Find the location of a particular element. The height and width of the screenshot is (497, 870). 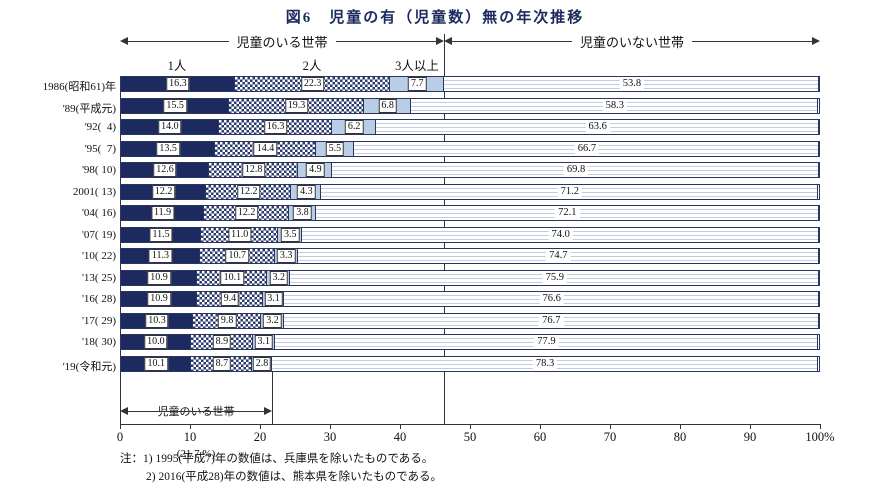

bottom-annotation-line1: 児童のいる世帯 is located at coordinates (196, 412).